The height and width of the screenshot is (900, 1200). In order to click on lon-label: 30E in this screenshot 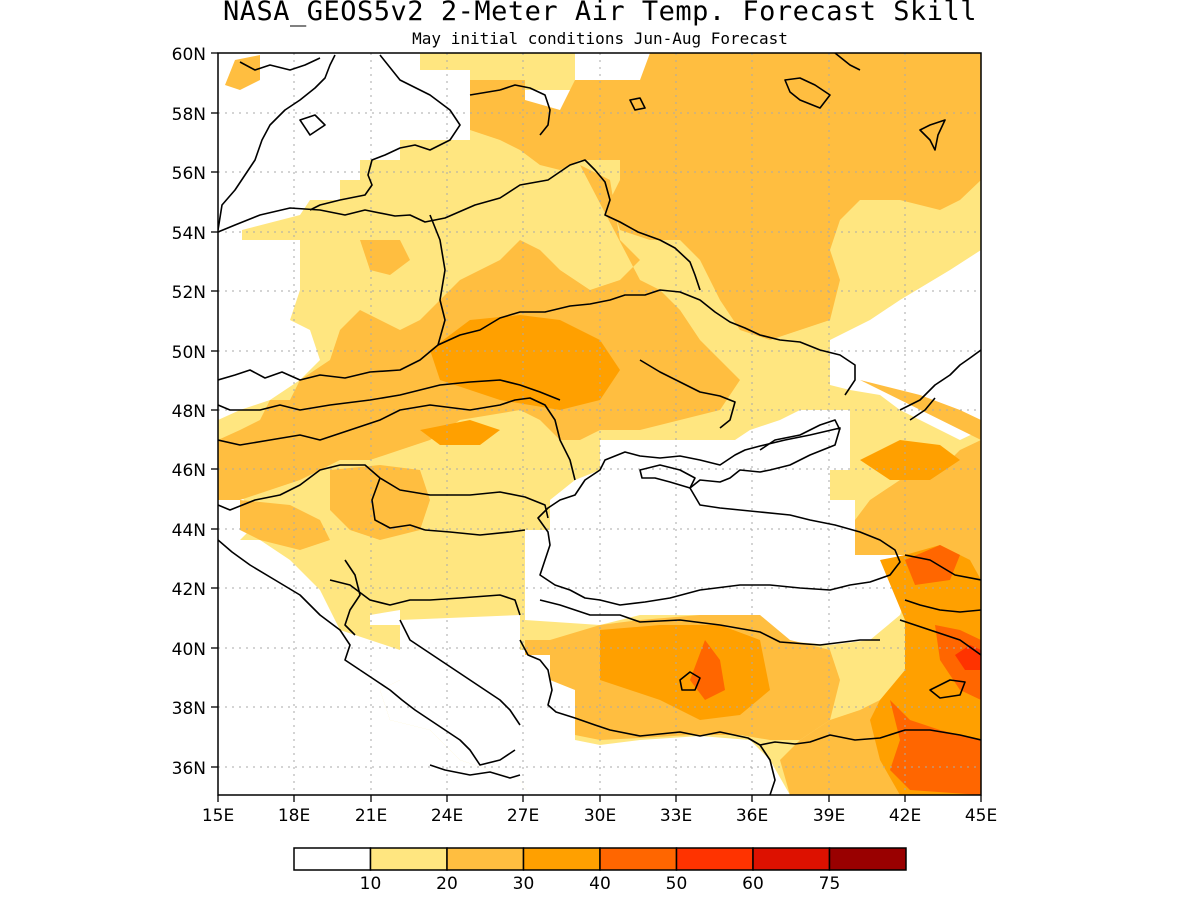, I will do `click(600, 816)`.